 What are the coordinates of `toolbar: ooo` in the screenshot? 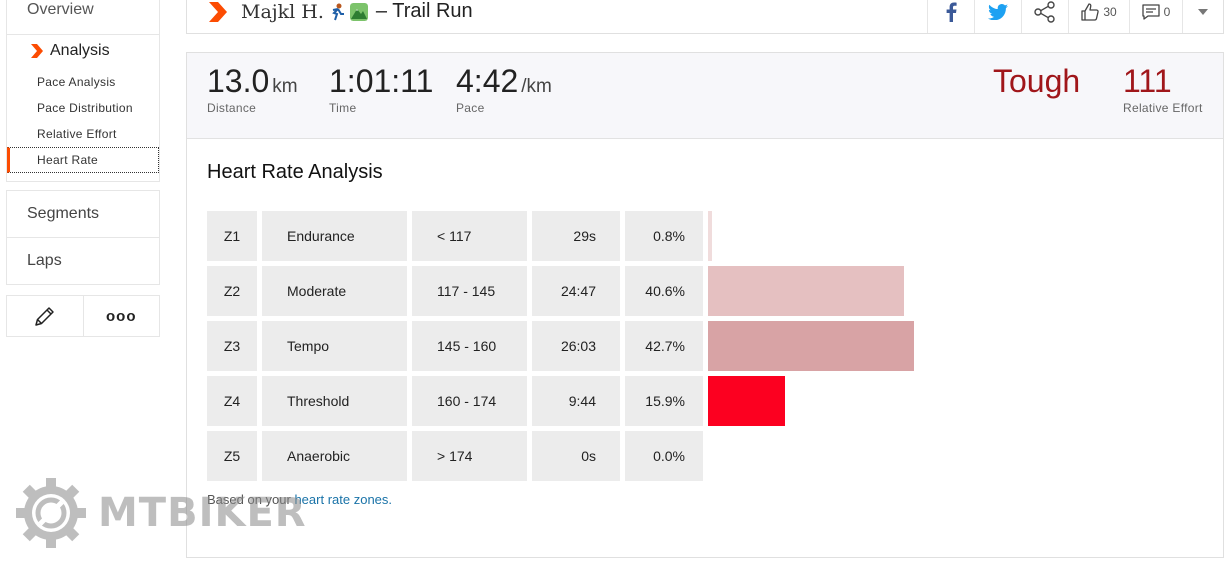 It's located at (83, 316).